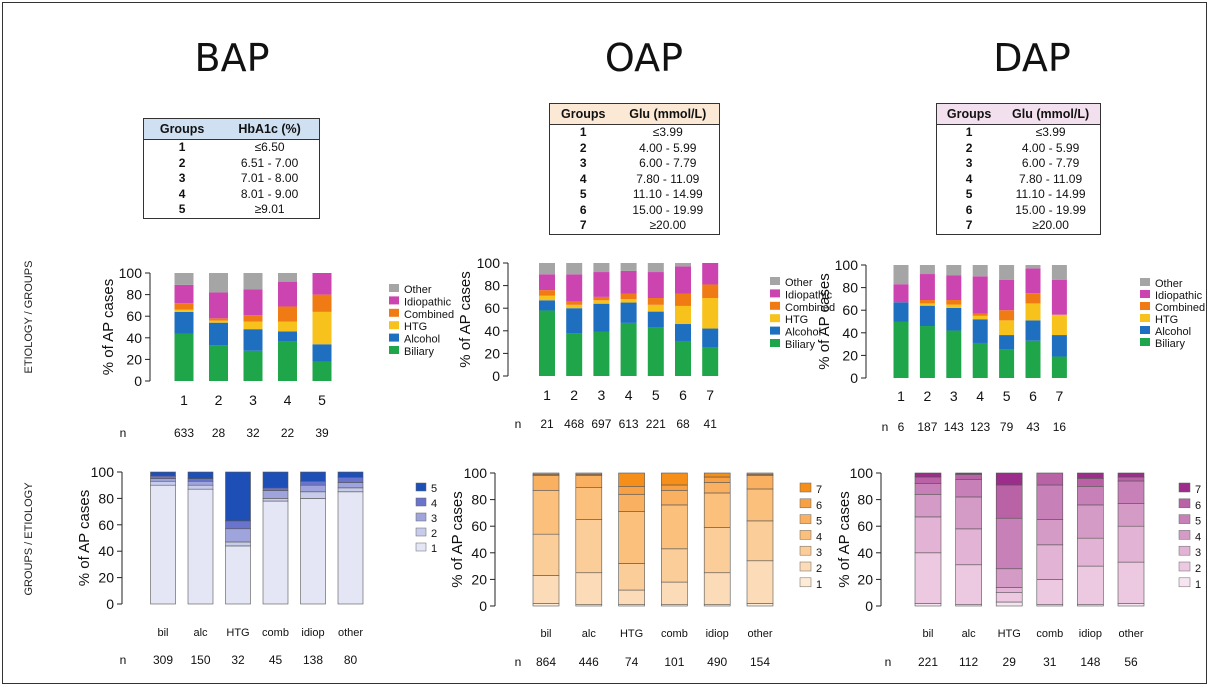 This screenshot has height=687, width=1210. I want to click on oap-bottom-legend-label: 4, so click(819, 537).